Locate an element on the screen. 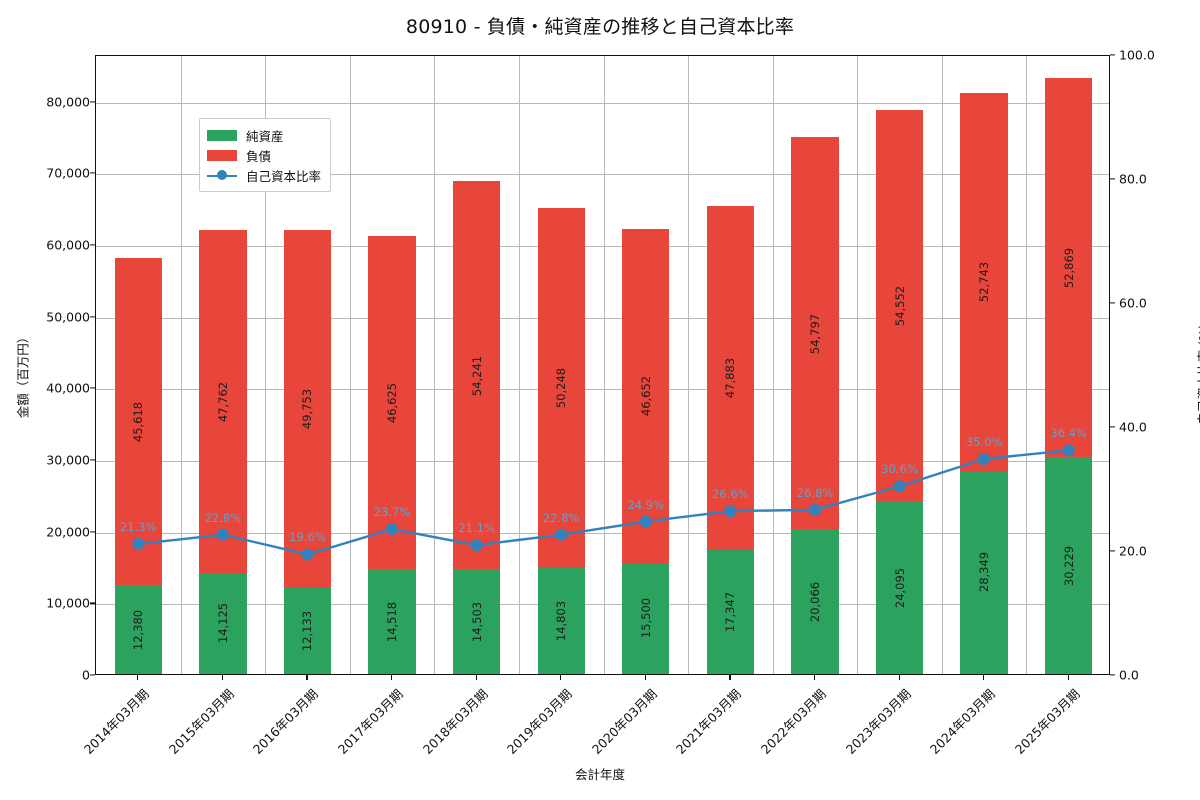 The width and height of the screenshot is (1200, 800). bar-segment-liabilities: 50,248 is located at coordinates (561, 387).